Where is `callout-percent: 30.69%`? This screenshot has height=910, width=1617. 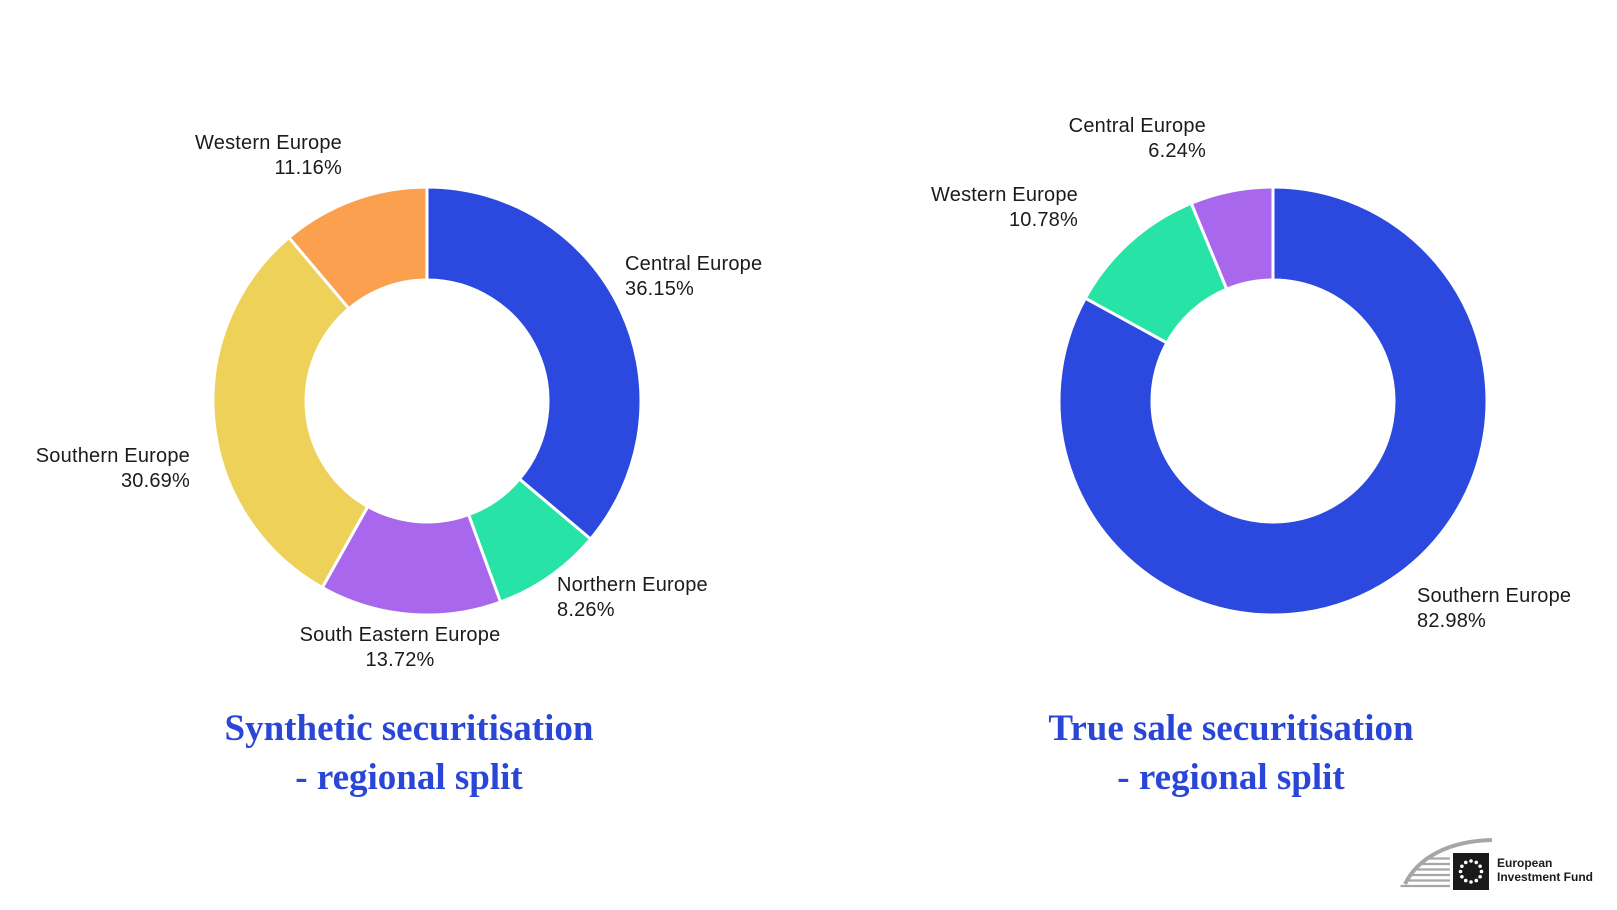 callout-percent: 30.69% is located at coordinates (155, 481).